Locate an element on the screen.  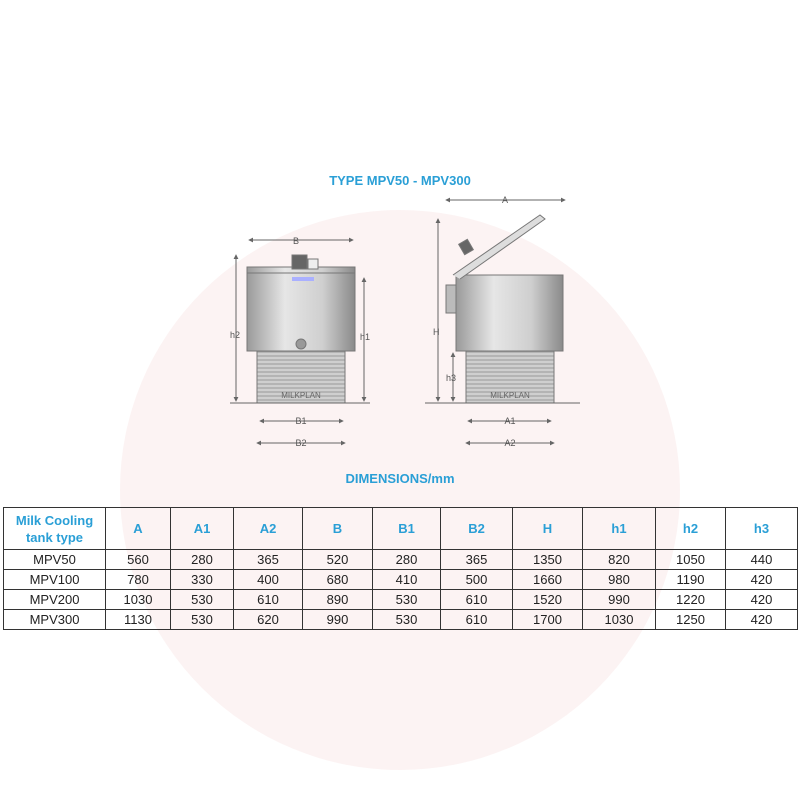
table-row: MPV200 1030 530 610 890 530 610 1520 990 1220 420 is located at coordinates (400, 599).